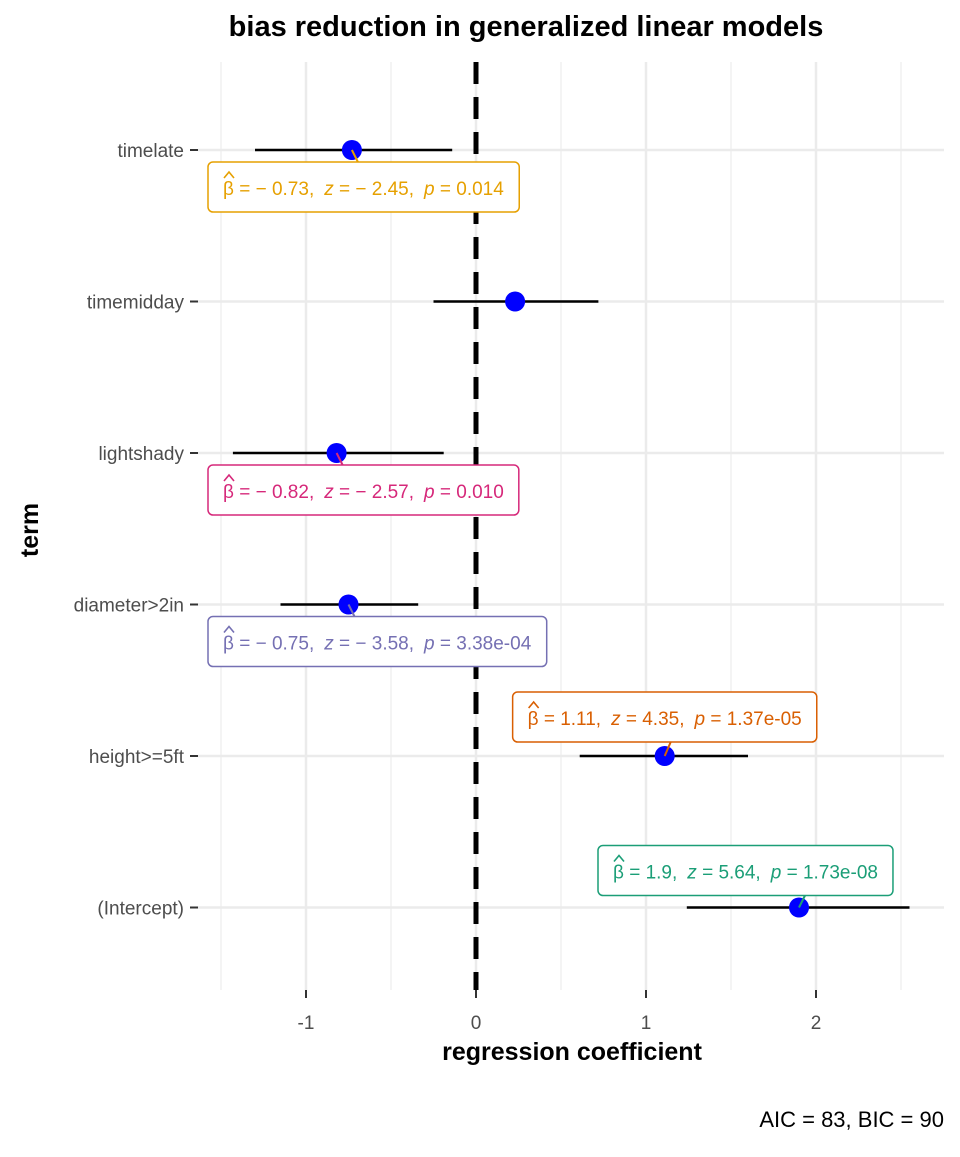 This screenshot has height=1157, width=960. What do you see at coordinates (374, 644) in the screenshot?
I see `z-value: = − 3.58,` at bounding box center [374, 644].